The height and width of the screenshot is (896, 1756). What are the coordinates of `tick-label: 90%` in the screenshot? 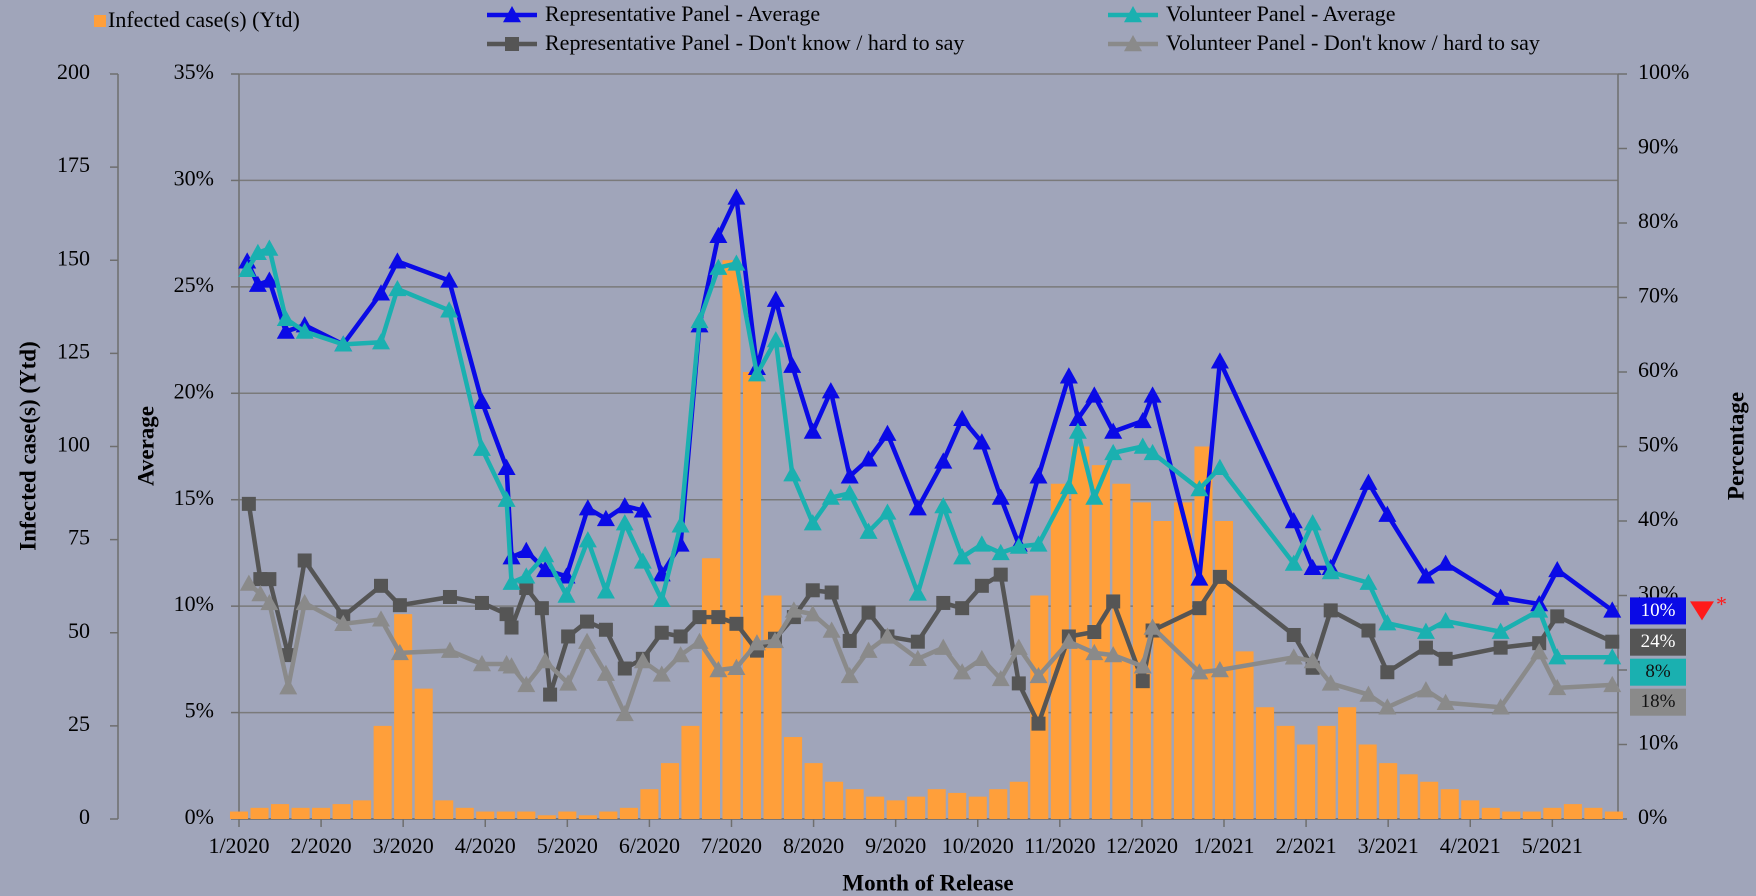 It's located at (1658, 146).